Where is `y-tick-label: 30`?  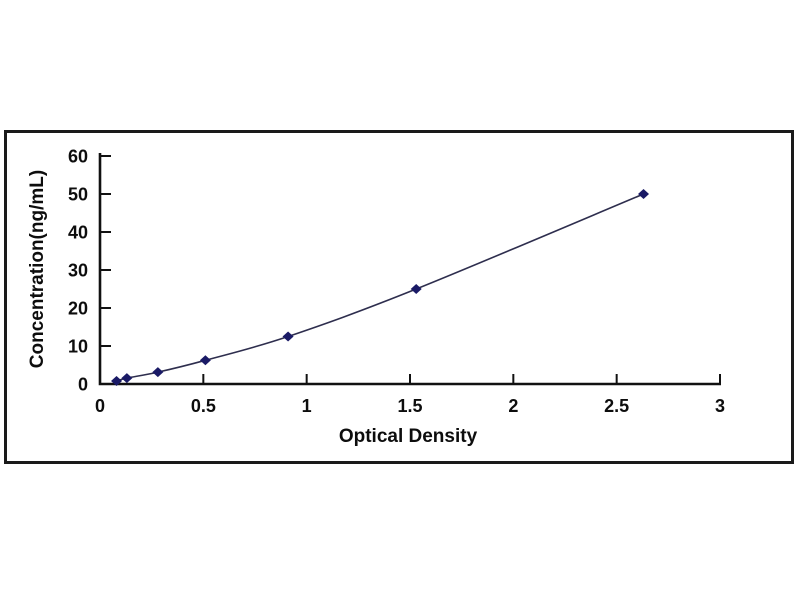
y-tick-label: 30 is located at coordinates (78, 271).